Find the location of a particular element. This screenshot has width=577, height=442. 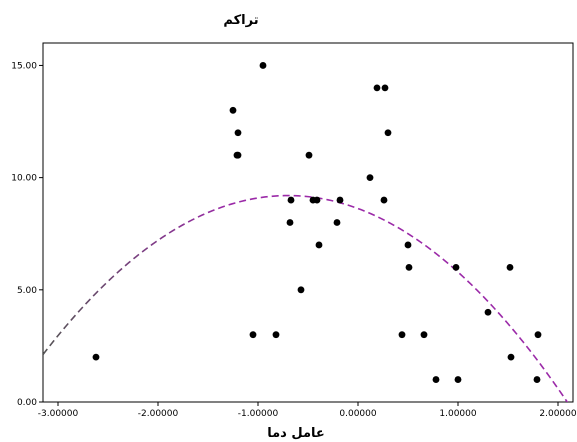

x-tick-label: 1.00000 is located at coordinates (457, 414).